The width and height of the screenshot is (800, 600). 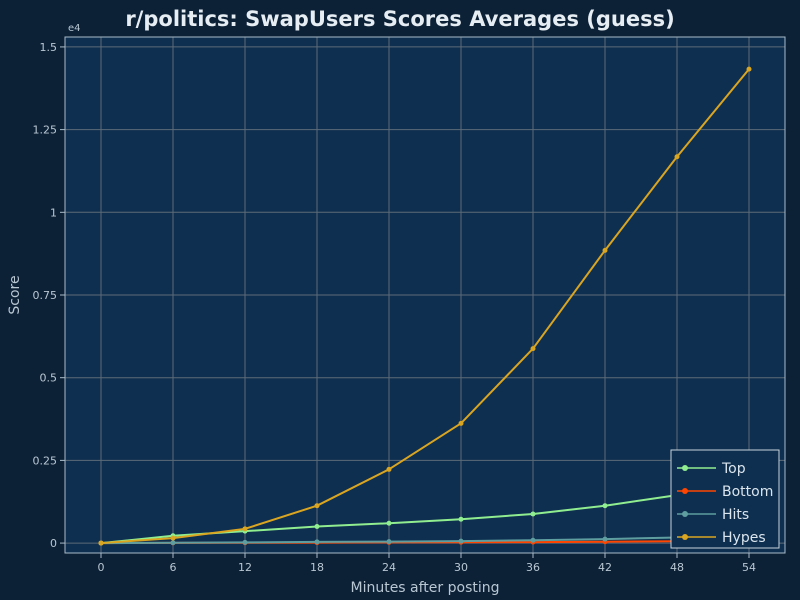 What do you see at coordinates (744, 538) in the screenshot?
I see `legend-label: Hypes` at bounding box center [744, 538].